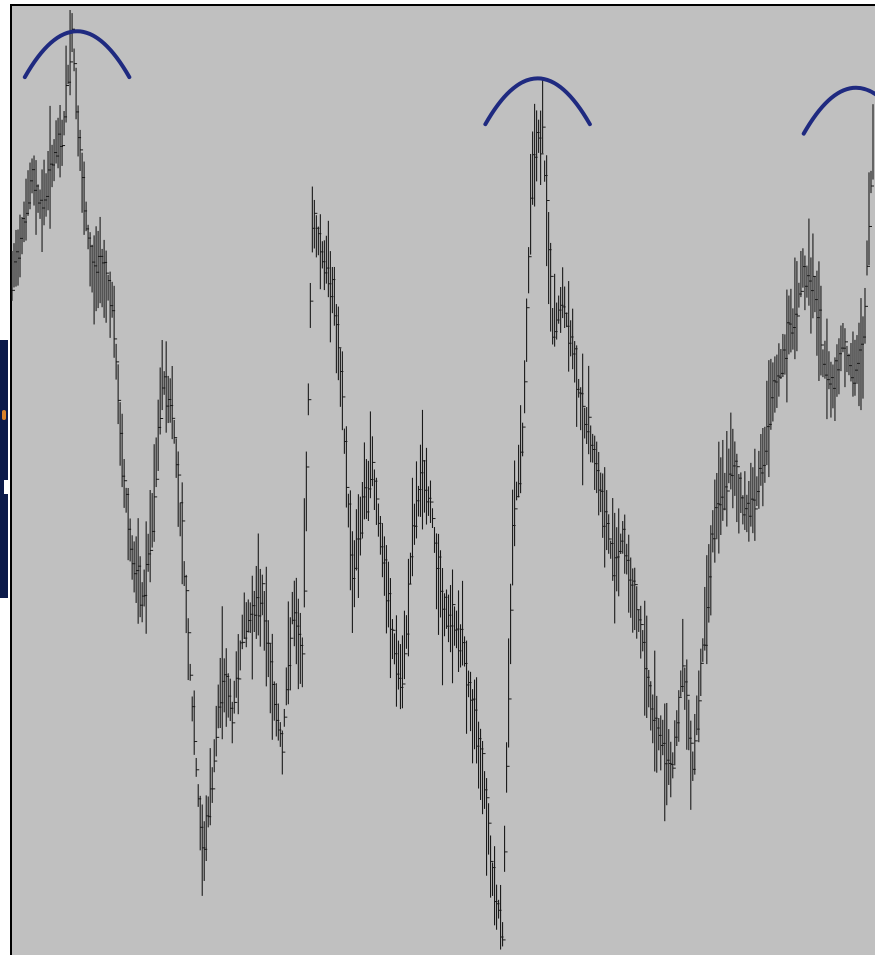  I want to click on peak-annotations, so click(448, 82).